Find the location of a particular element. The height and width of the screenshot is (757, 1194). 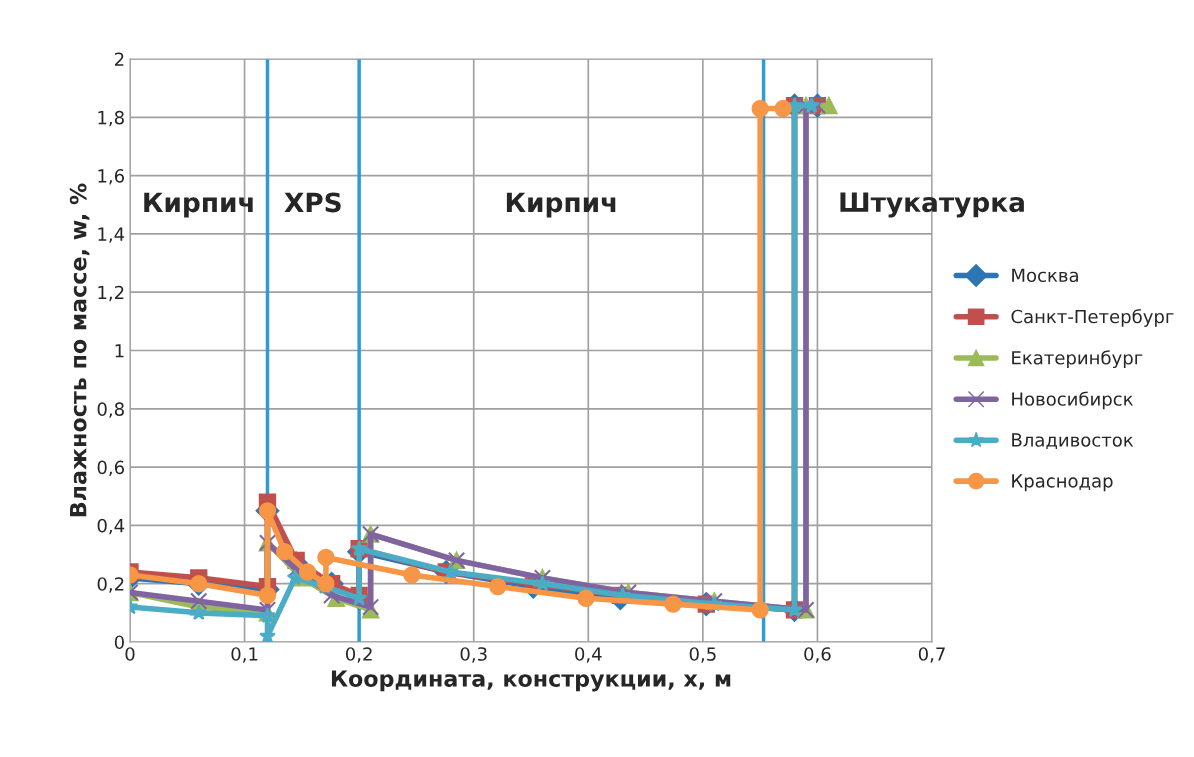

legend-label: Новосибирск is located at coordinates (1072, 400).